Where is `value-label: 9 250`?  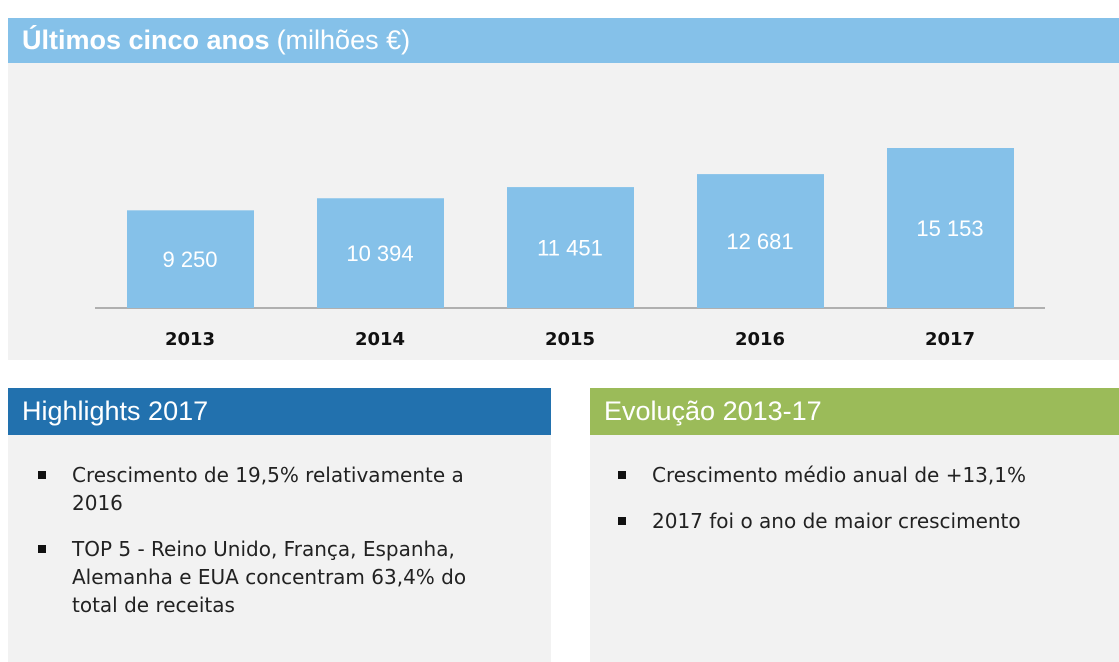 value-label: 9 250 is located at coordinates (189, 259).